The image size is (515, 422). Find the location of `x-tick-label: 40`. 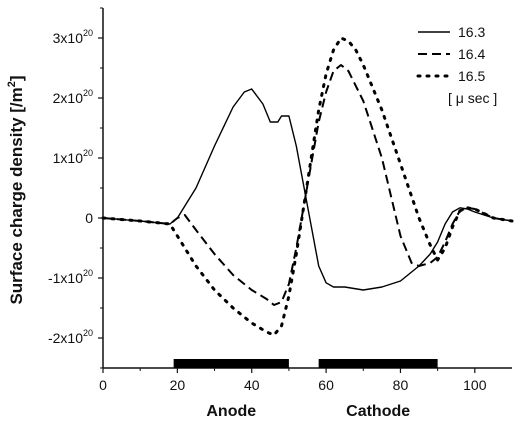

x-tick-label: 40 is located at coordinates (252, 385).